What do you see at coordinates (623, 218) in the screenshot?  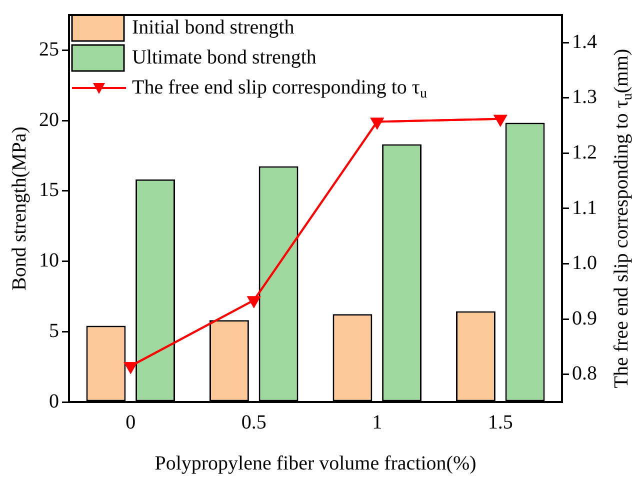 I see `y2-axis-title: The free end slip corresponding to τu(mm)` at bounding box center [623, 218].